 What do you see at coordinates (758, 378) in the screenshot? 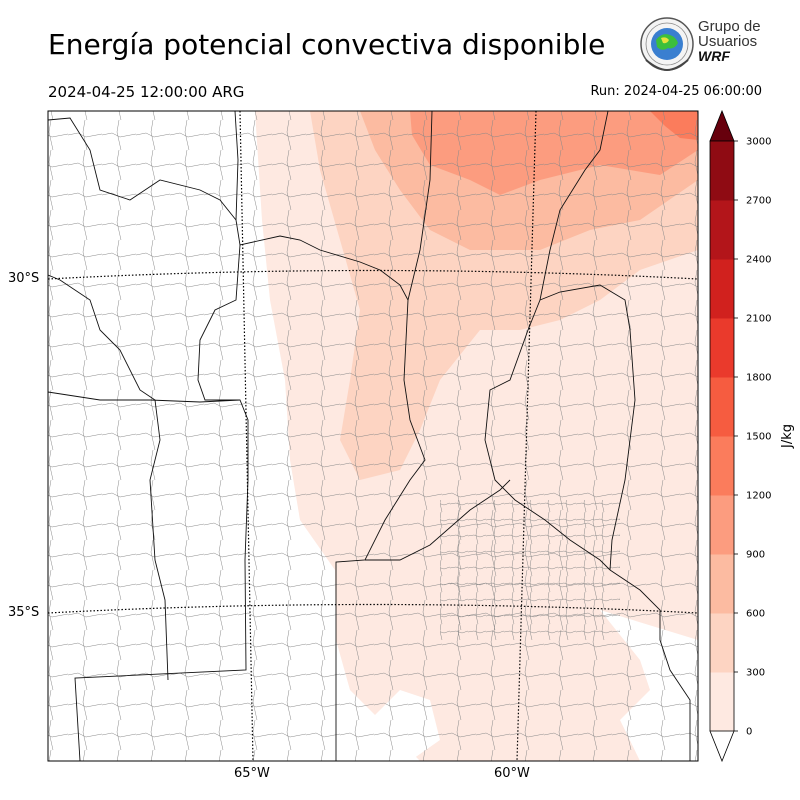
I see `colorbar-tick-label: 1800` at bounding box center [758, 378].